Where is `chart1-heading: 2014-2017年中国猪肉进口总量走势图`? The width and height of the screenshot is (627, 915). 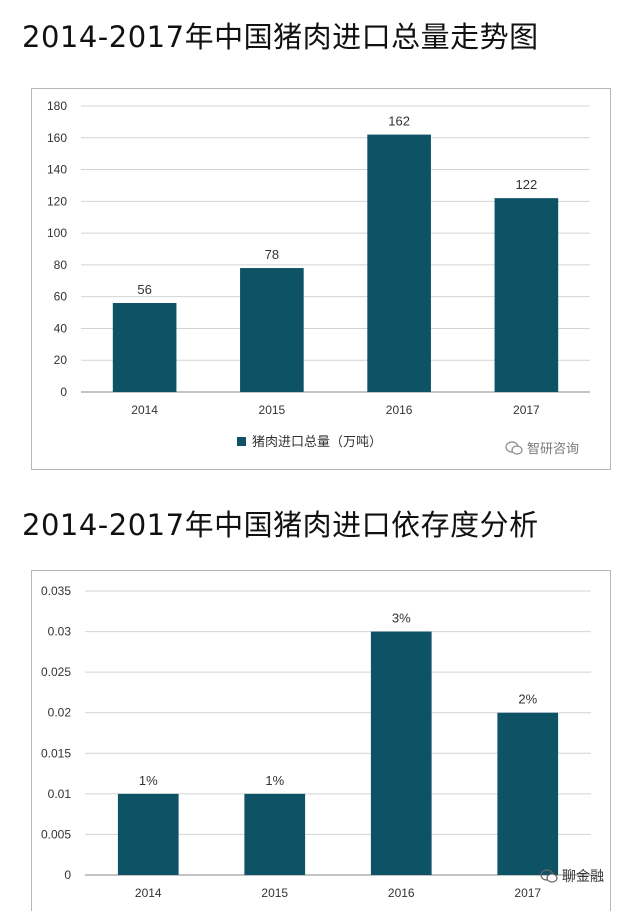
chart1-heading: 2014-2017年中国猪肉进口总量走势图 is located at coordinates (280, 37).